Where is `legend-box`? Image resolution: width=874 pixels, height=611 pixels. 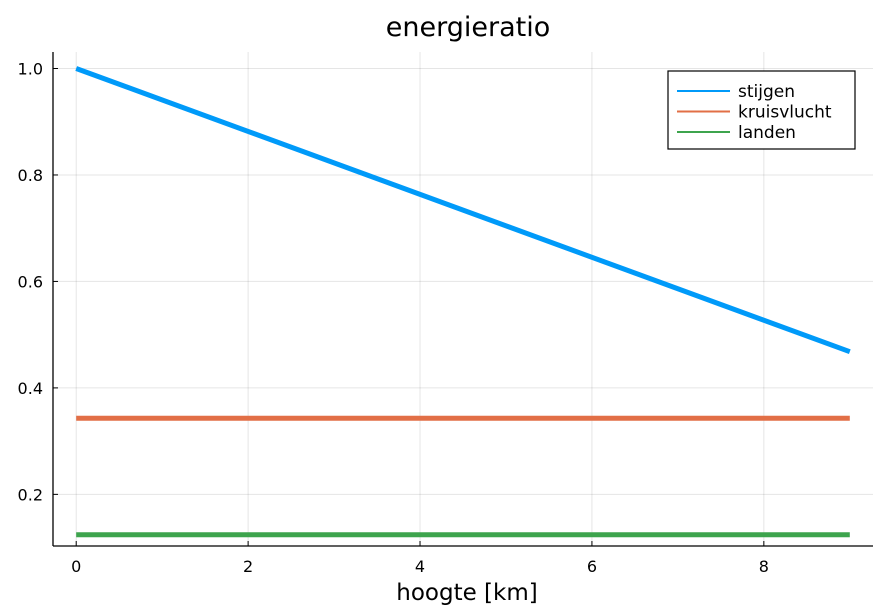
legend-box is located at coordinates (761, 110).